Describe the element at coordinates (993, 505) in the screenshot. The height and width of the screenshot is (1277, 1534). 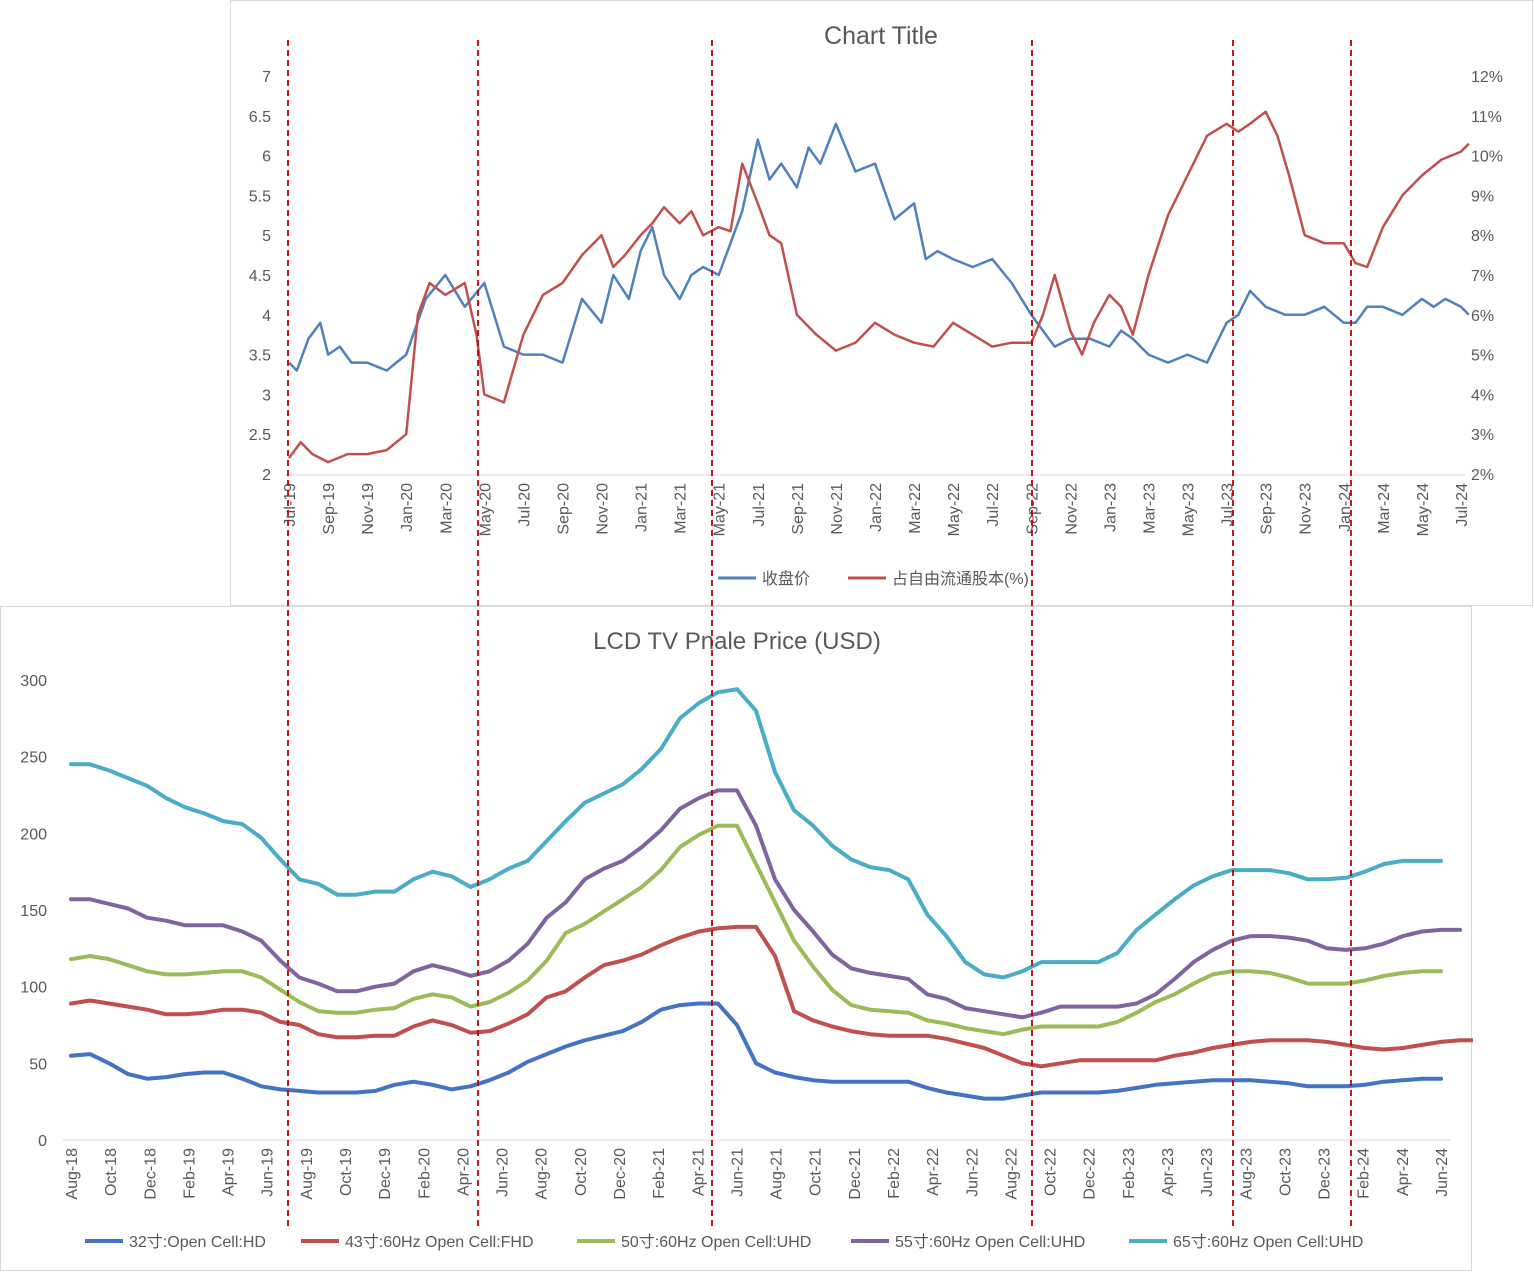
I see `x-tick-label: Jul-22` at that location.